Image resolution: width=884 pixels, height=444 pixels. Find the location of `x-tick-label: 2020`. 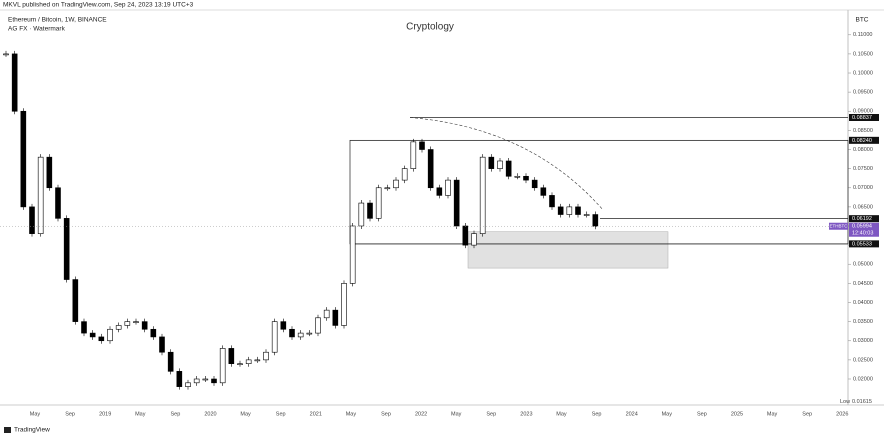

x-tick-label: 2020 is located at coordinates (210, 414).